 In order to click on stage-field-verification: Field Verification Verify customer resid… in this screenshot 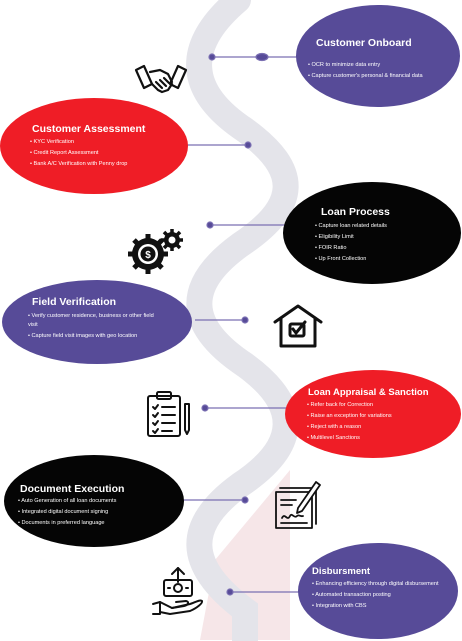, I will do `click(97, 322)`.